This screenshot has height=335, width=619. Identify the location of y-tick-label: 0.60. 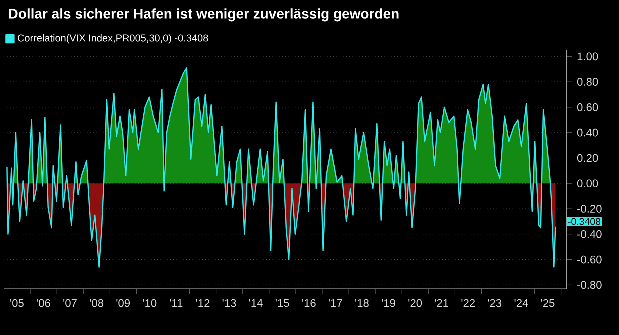
(587, 108).